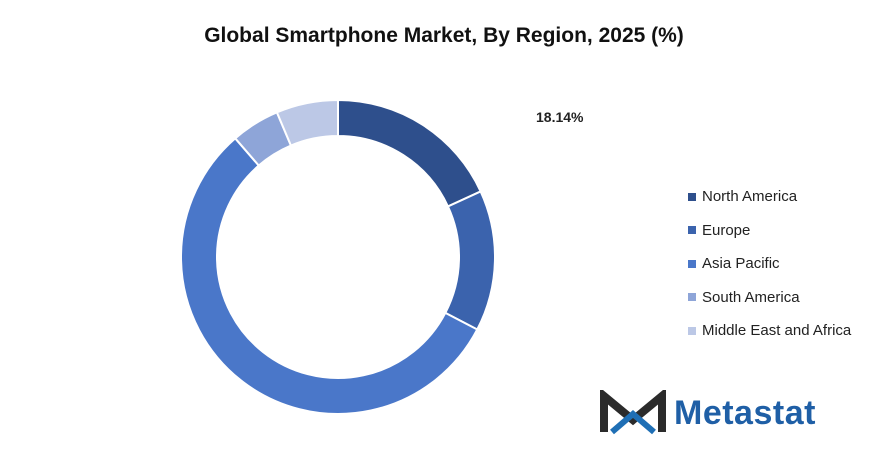 The width and height of the screenshot is (888, 463). I want to click on metastat-logo: Metastat, so click(707, 413).